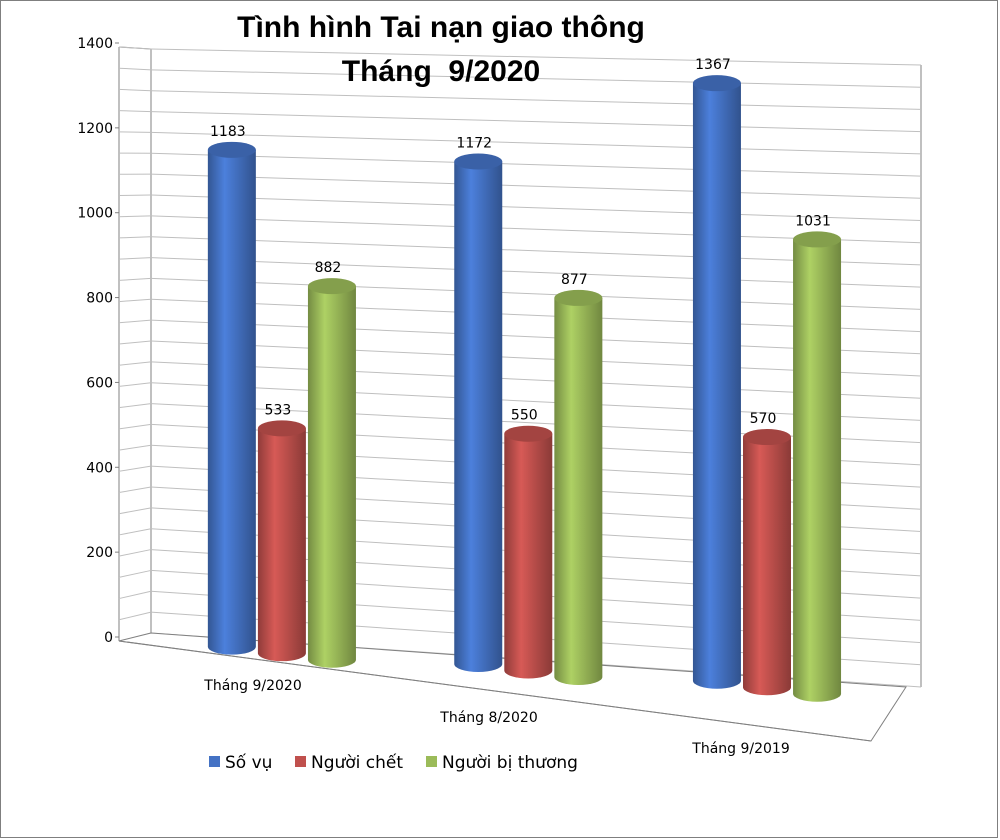 Image resolution: width=1000 pixels, height=840 pixels. I want to click on y-tick-label: 200, so click(99, 553).